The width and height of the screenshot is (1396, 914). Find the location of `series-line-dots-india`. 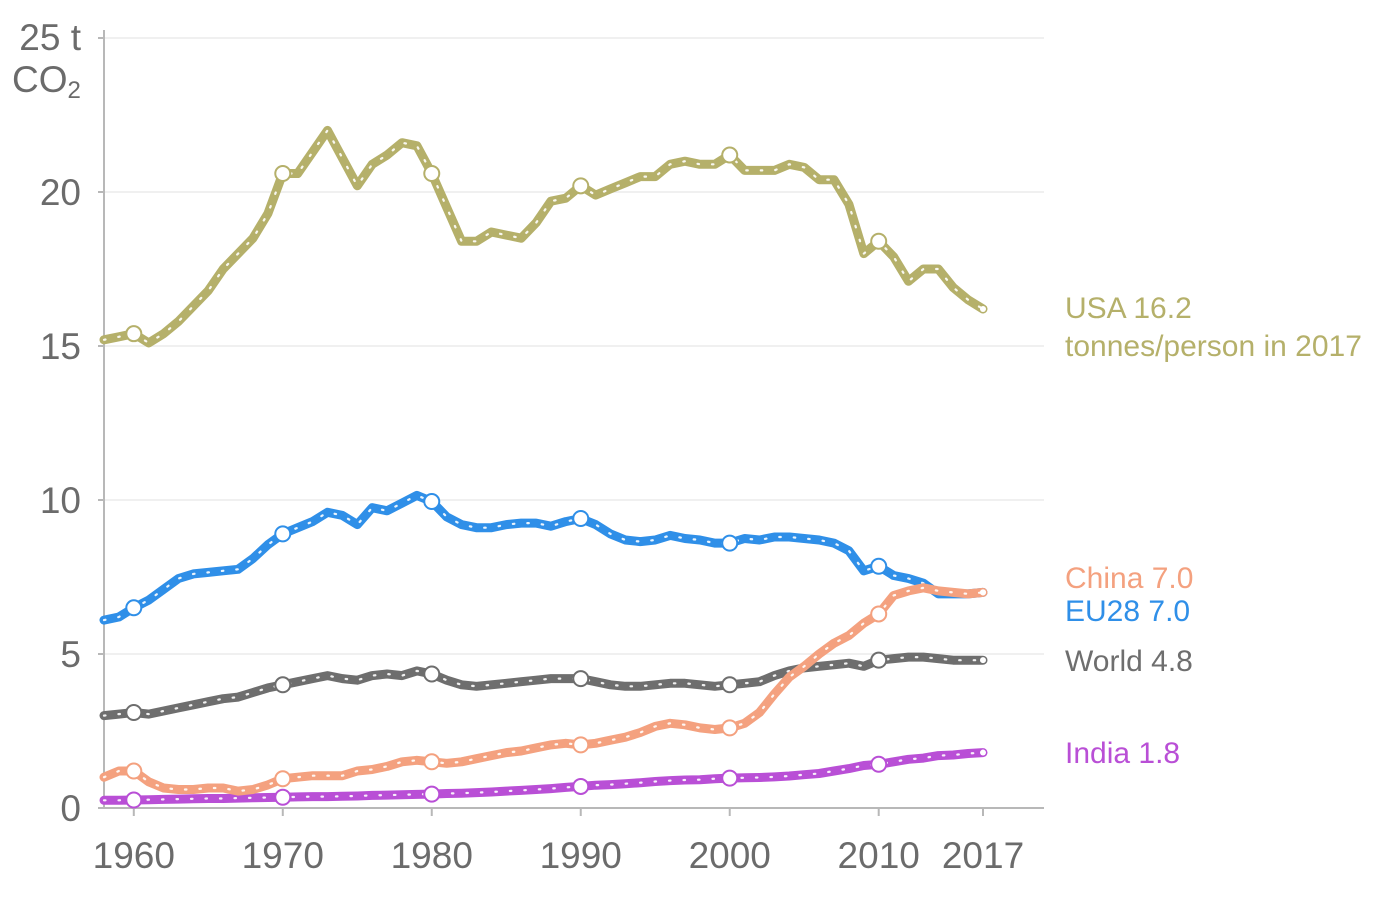

series-line-dots-india is located at coordinates (543, 776).